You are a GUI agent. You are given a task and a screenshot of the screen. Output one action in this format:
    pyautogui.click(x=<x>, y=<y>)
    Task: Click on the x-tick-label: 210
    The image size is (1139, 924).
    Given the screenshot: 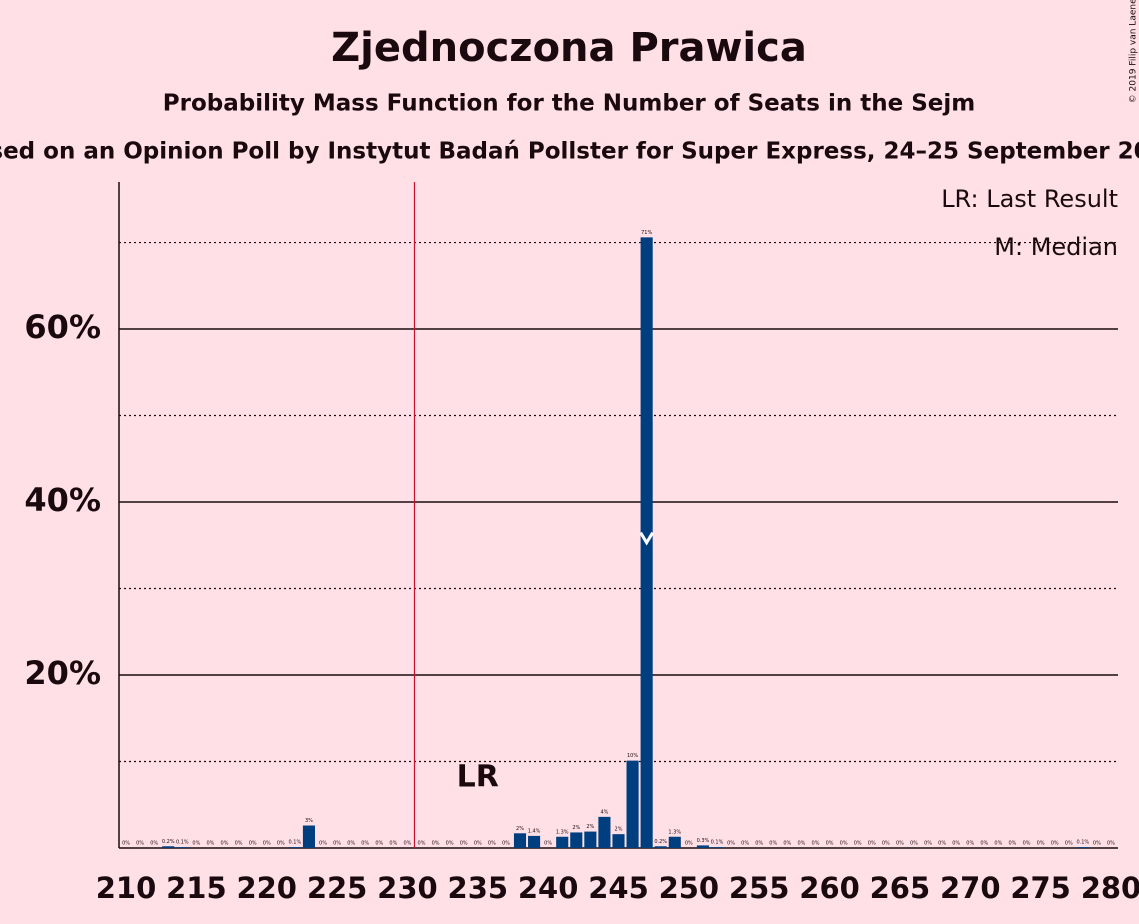 What is the action you would take?
    pyautogui.click(x=126, y=888)
    